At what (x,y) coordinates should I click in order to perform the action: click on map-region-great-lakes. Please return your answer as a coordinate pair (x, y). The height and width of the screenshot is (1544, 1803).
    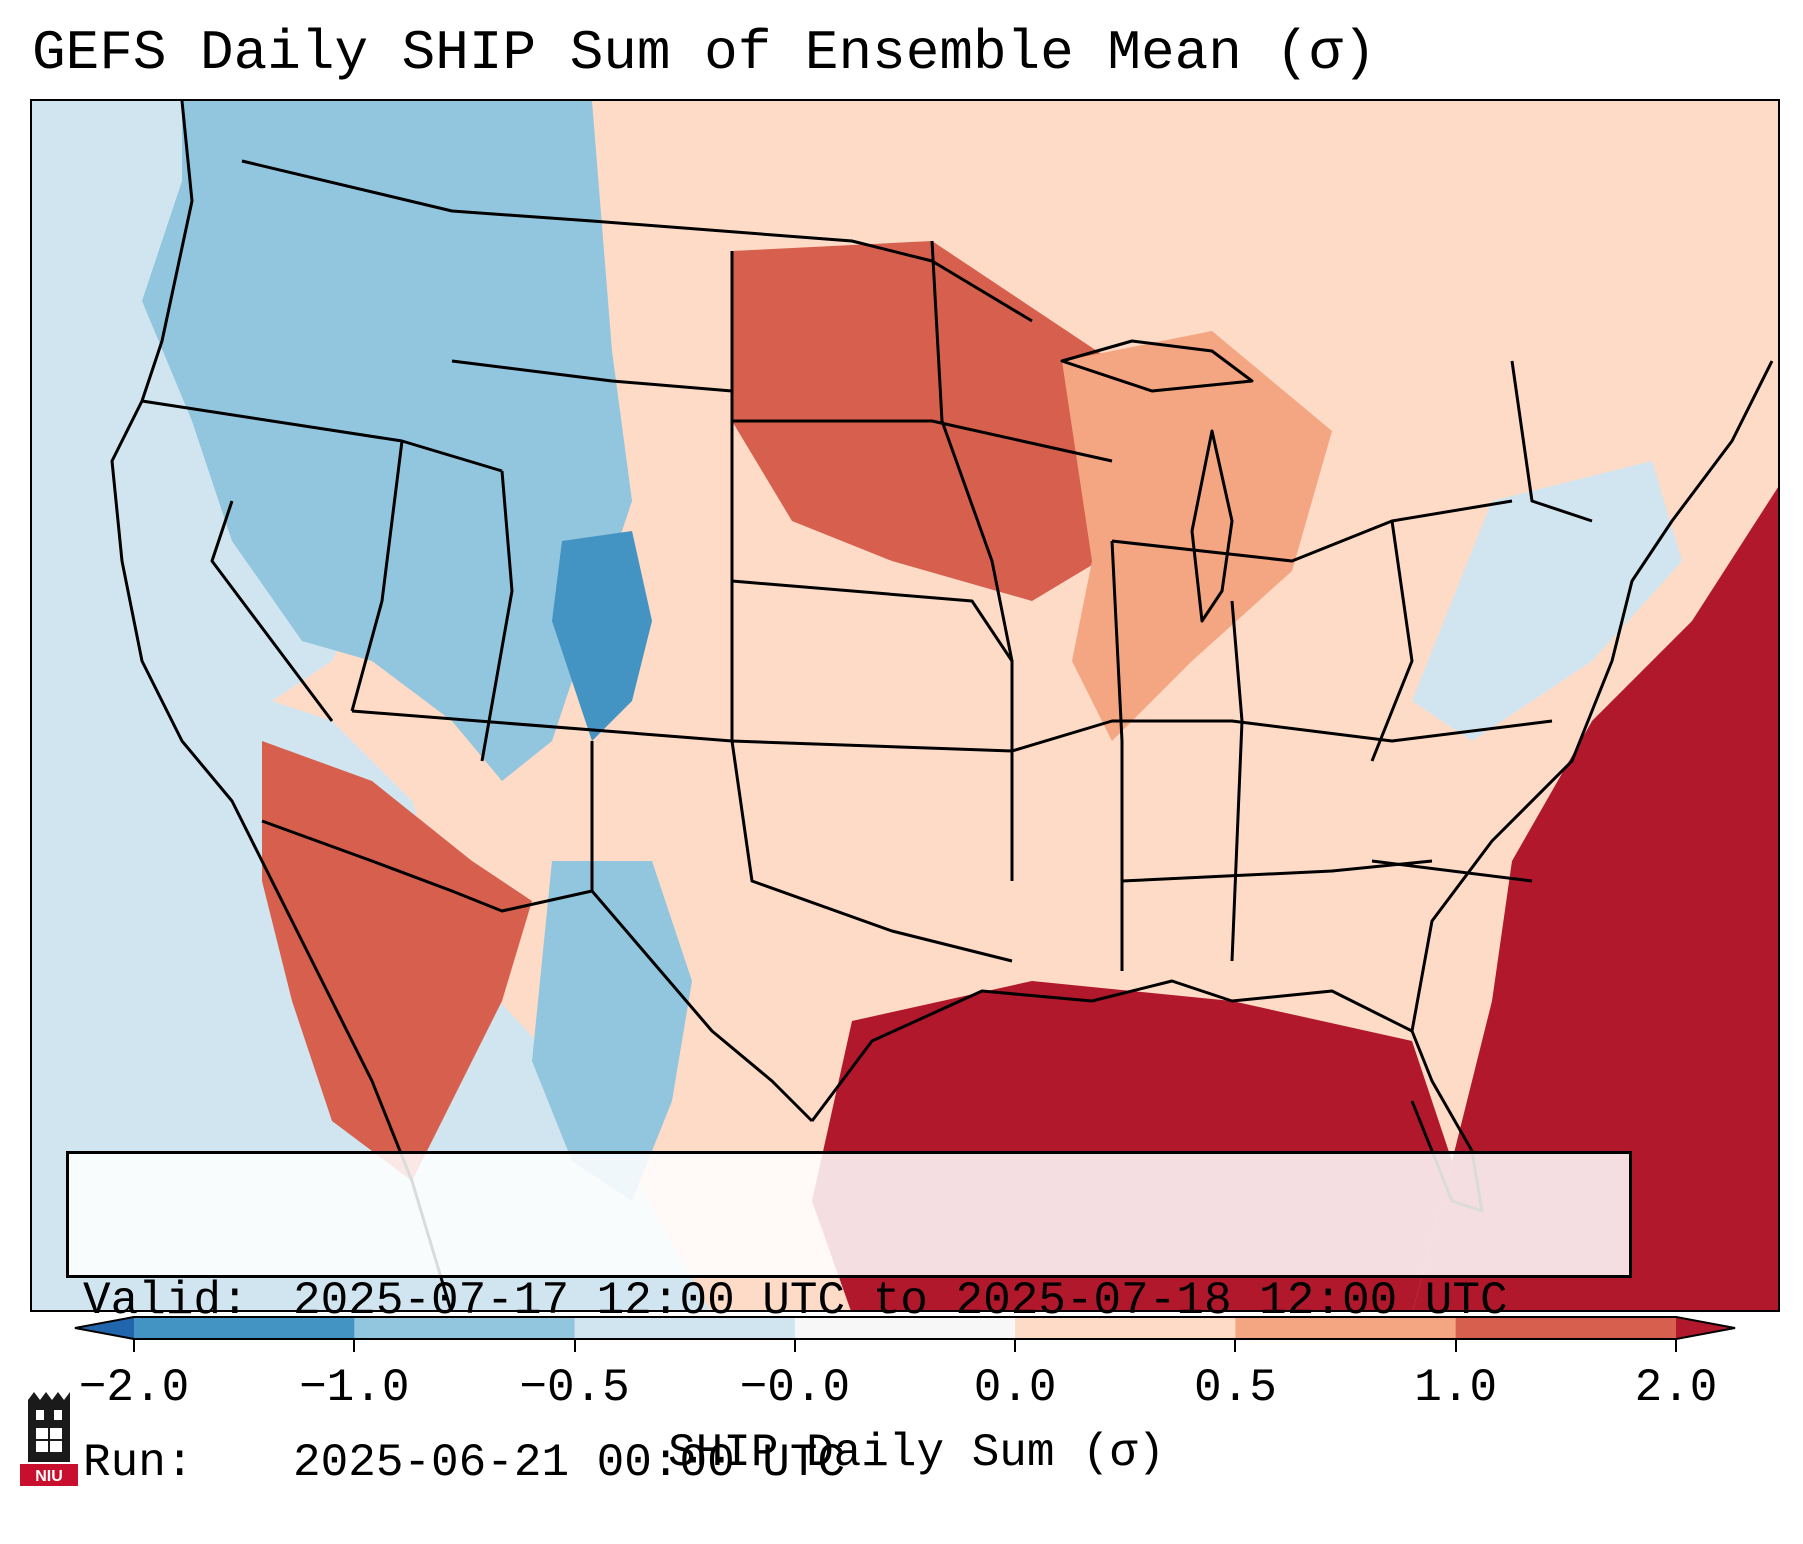
    Looking at the image, I should click on (1197, 536).